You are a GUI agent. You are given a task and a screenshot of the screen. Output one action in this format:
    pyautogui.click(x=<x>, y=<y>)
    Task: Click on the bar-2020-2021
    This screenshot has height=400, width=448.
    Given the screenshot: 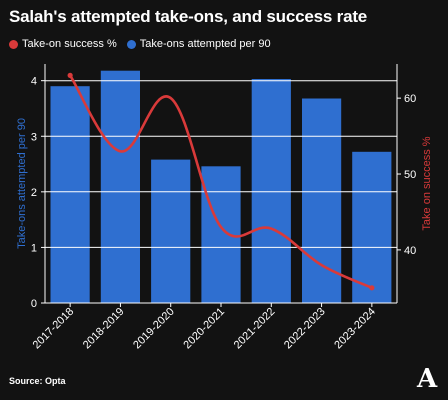 What is the action you would take?
    pyautogui.click(x=221, y=234)
    